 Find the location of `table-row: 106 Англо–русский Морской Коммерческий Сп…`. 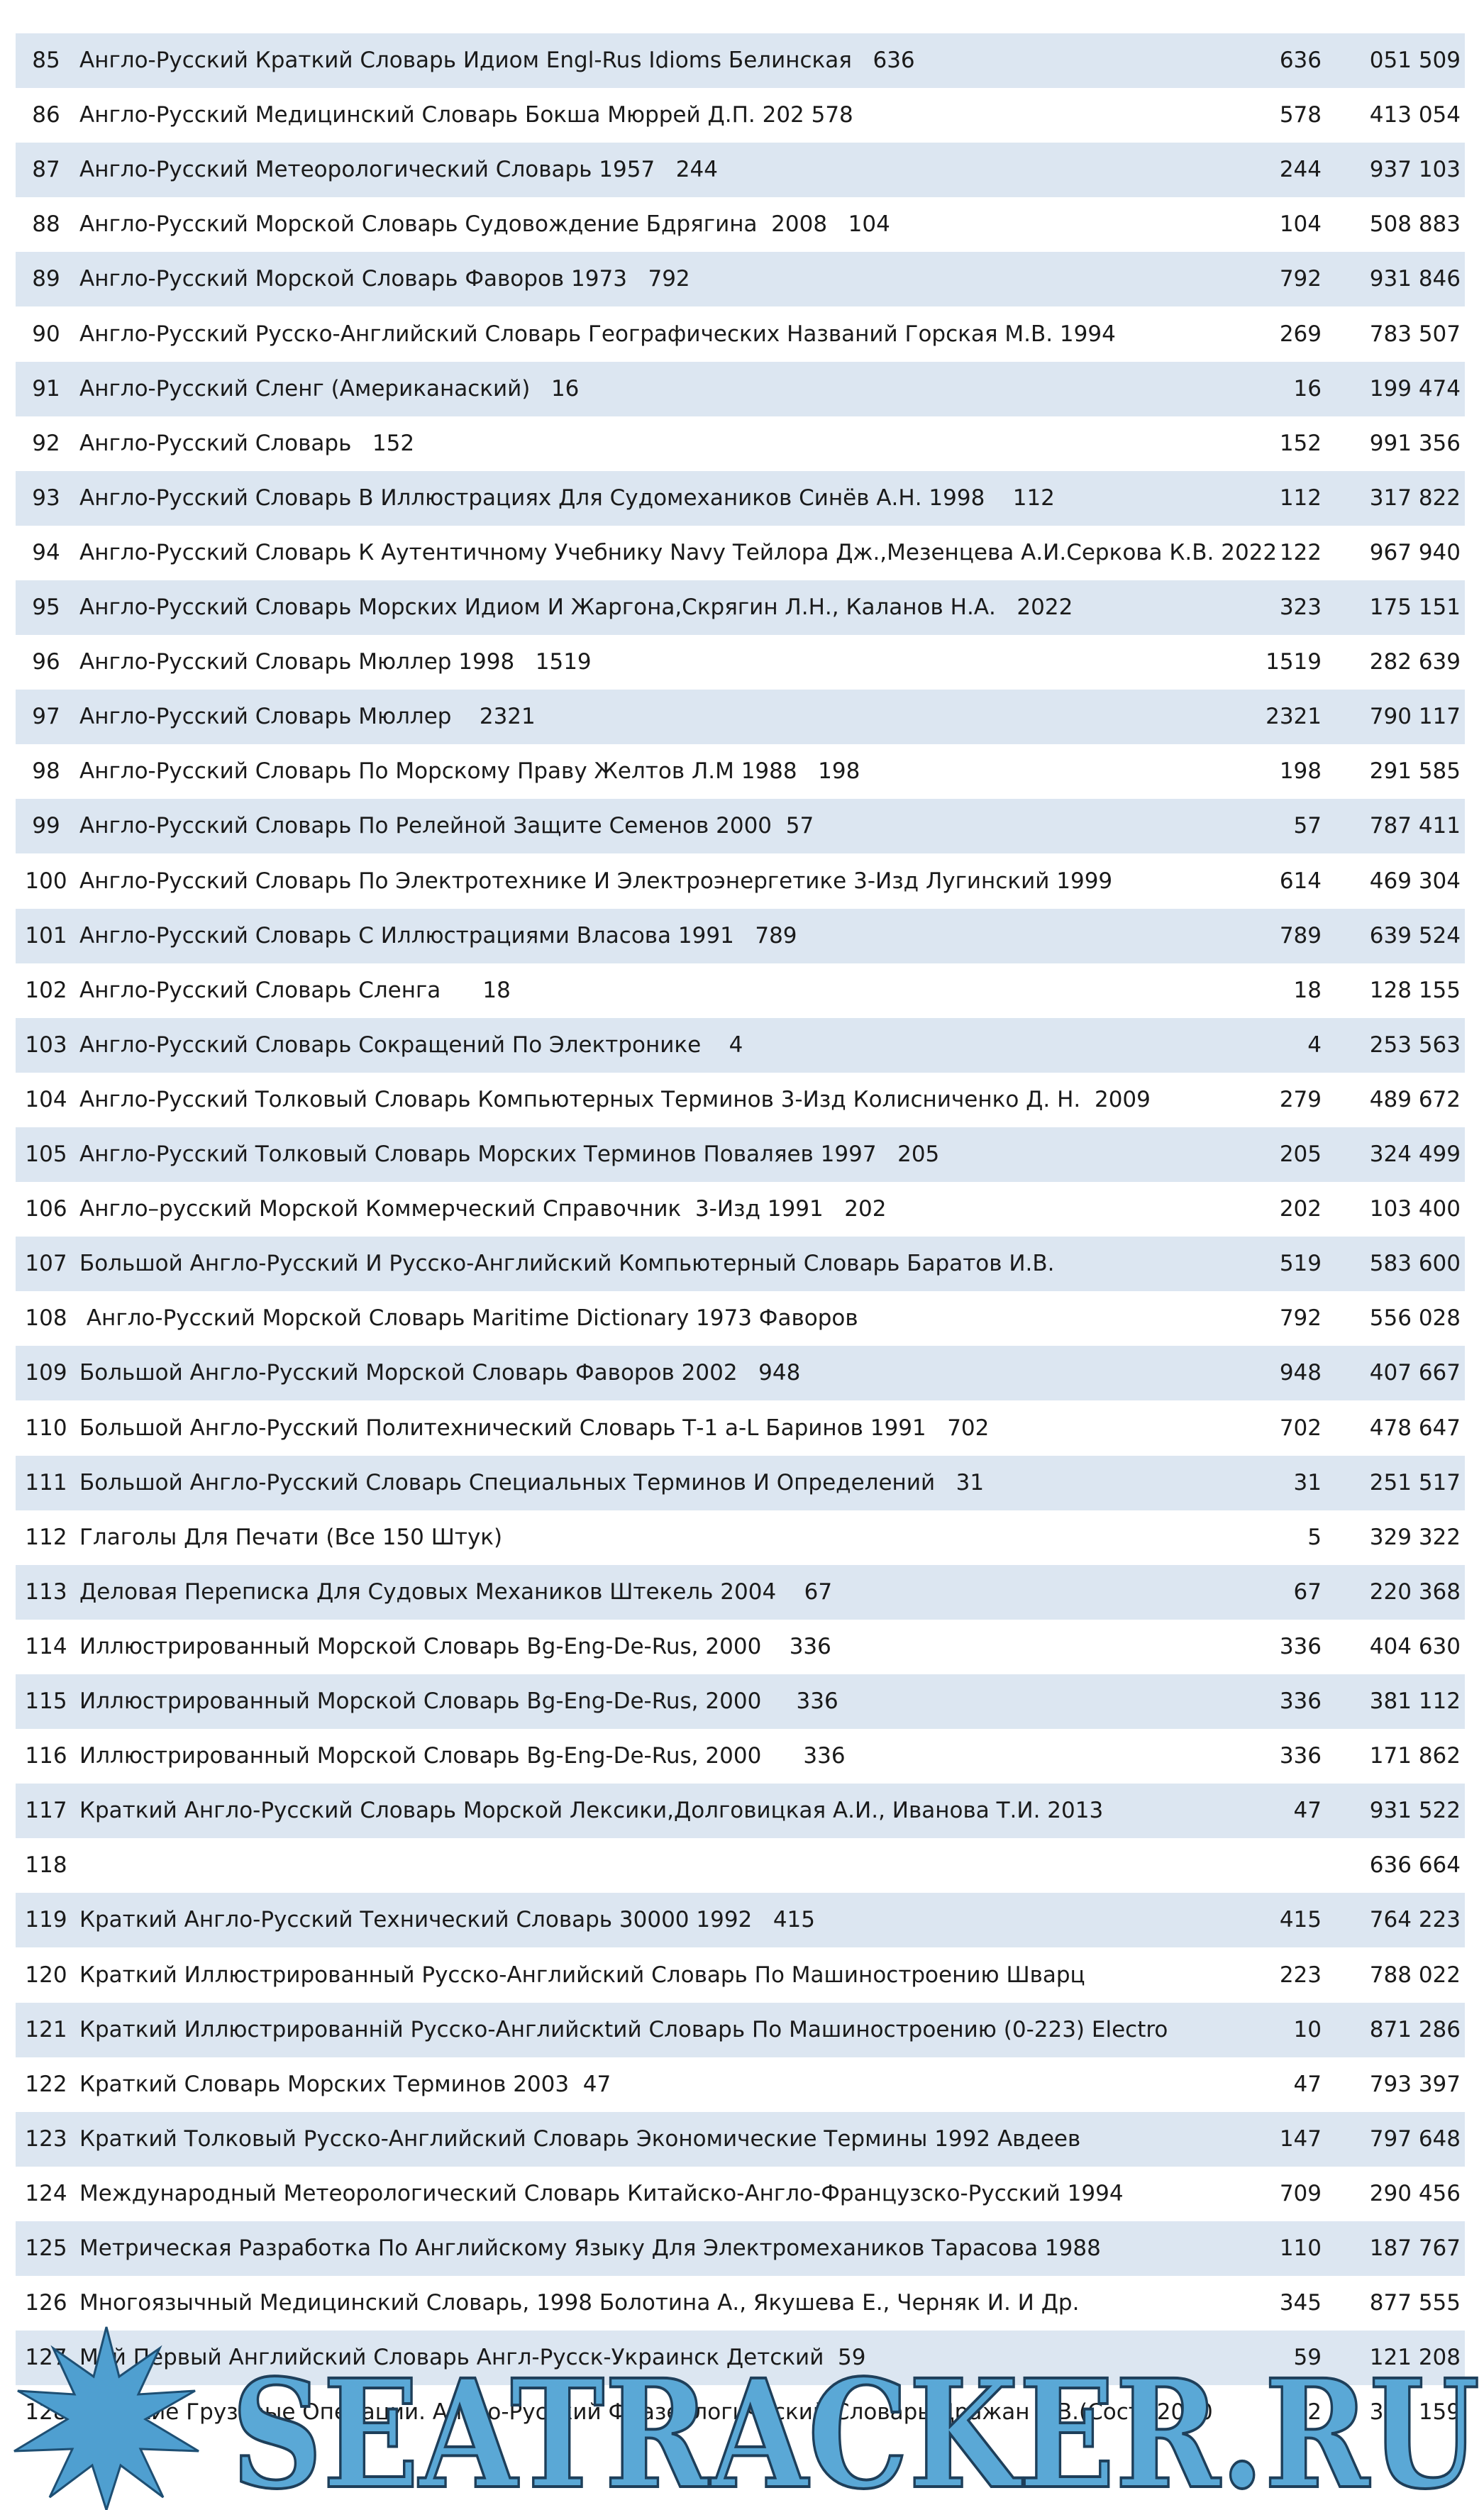

table-row: 106 Англо–русский Морской Коммерческий Сп… is located at coordinates (740, 1209).